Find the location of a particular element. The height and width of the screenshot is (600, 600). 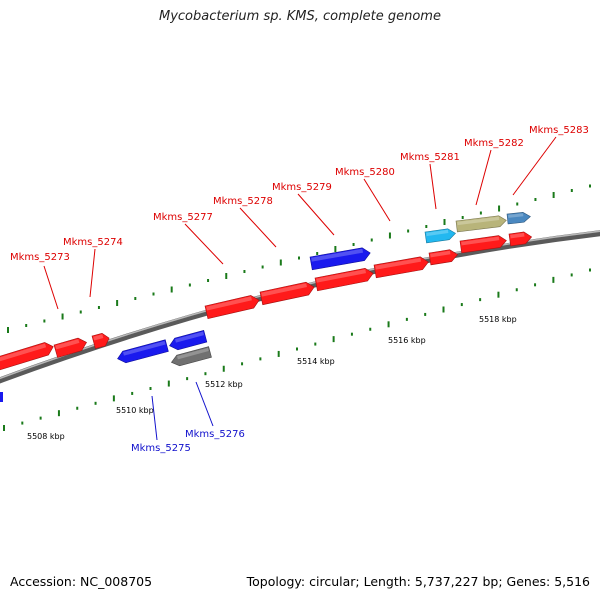

map-title: Mycobacterium sp. KMS, complete genome is located at coordinates (300, 16).